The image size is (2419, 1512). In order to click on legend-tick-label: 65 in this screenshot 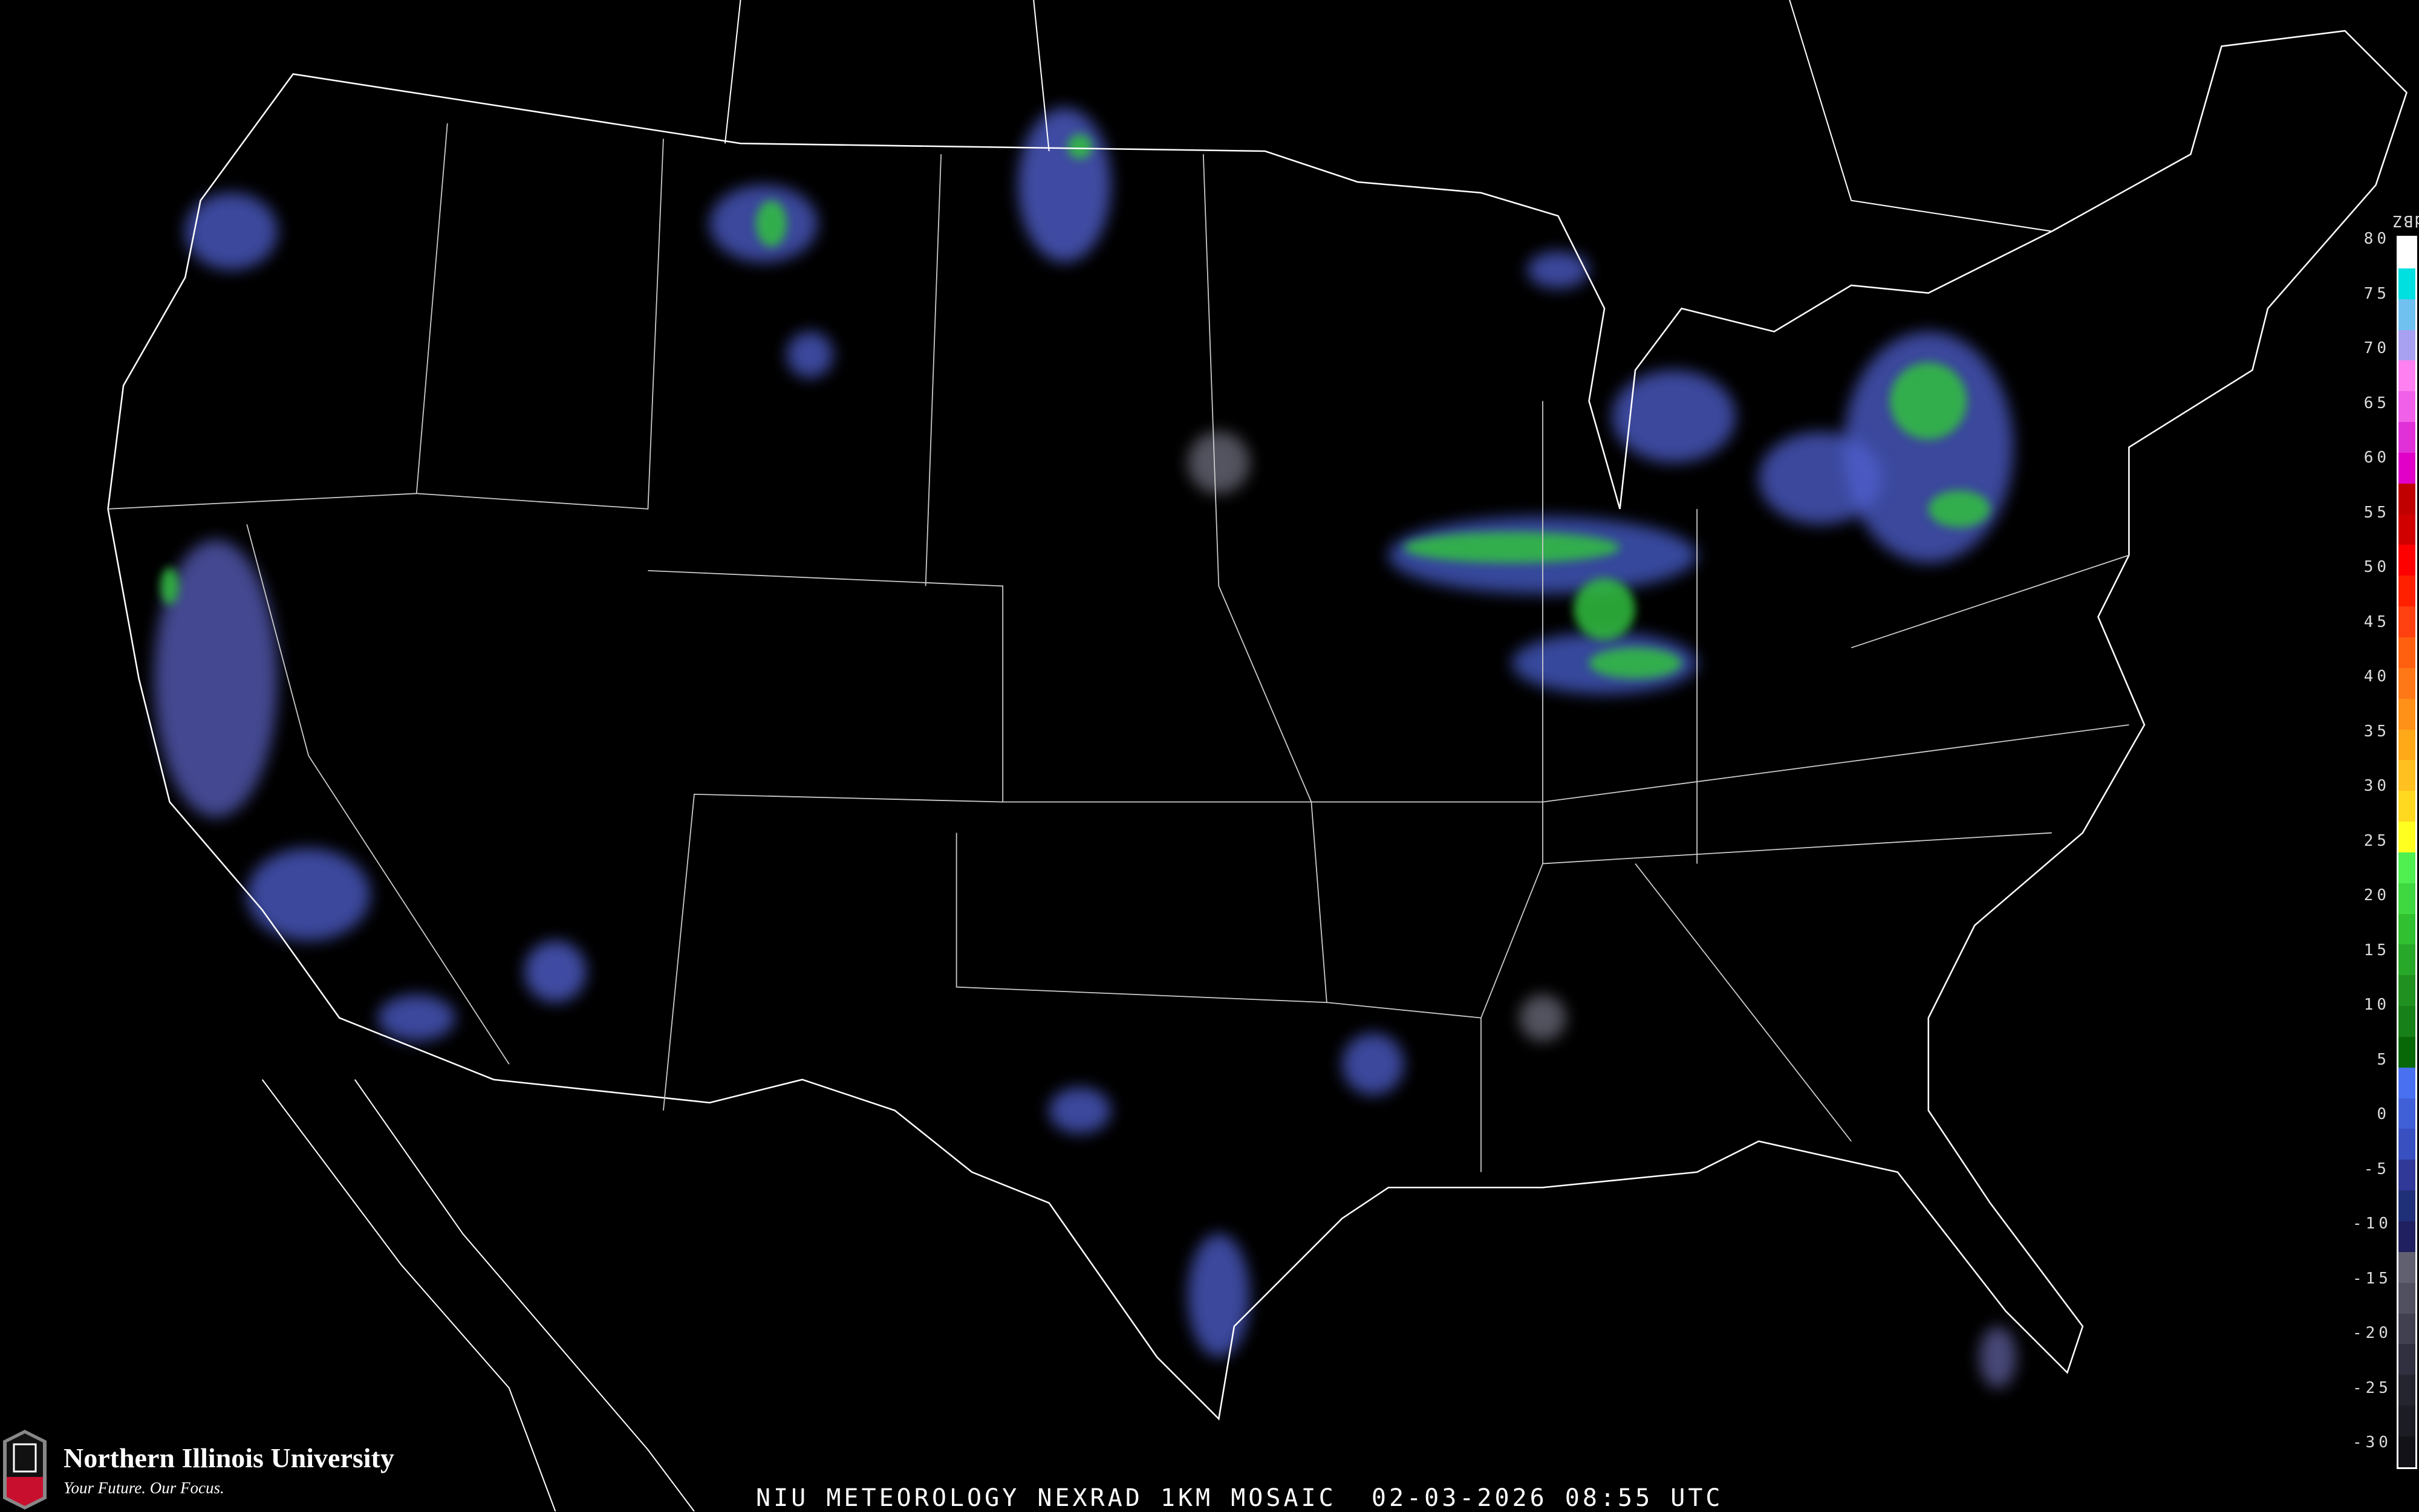, I will do `click(2376, 403)`.